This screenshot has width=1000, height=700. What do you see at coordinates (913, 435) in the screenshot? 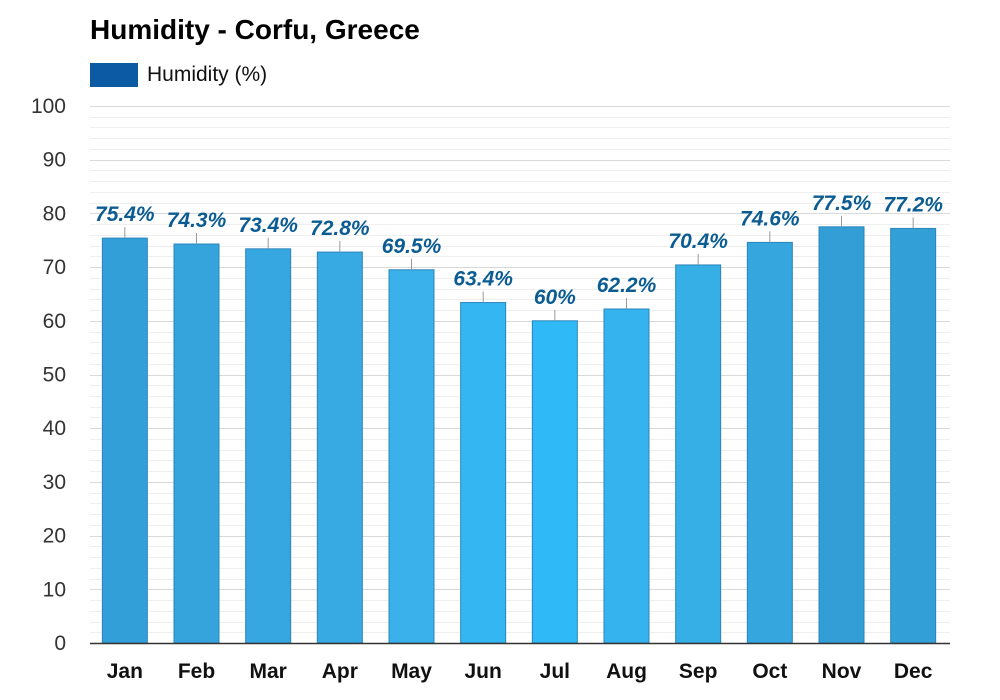
I see `bar-dec` at bounding box center [913, 435].